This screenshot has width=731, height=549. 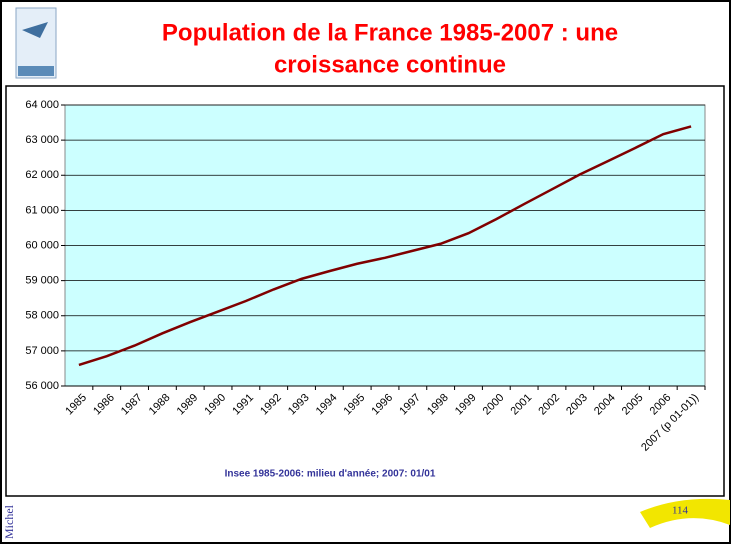 I want to click on logo-mark, so click(x=35, y=30).